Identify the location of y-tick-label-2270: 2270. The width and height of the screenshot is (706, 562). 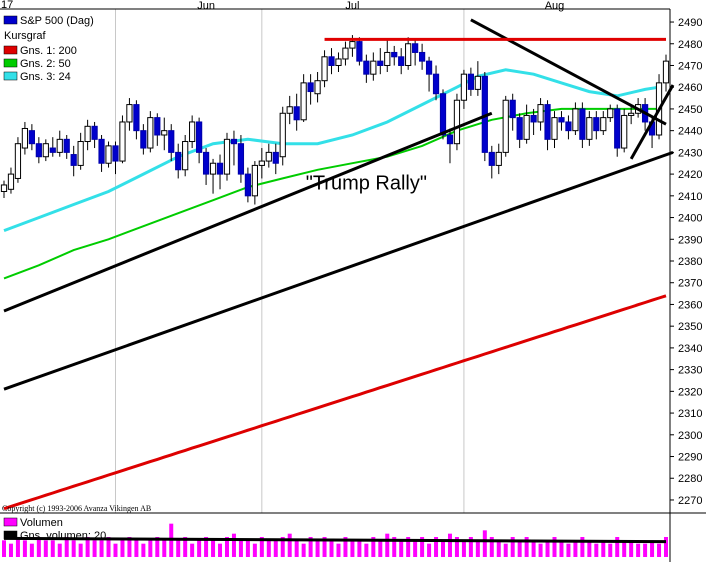
(690, 501).